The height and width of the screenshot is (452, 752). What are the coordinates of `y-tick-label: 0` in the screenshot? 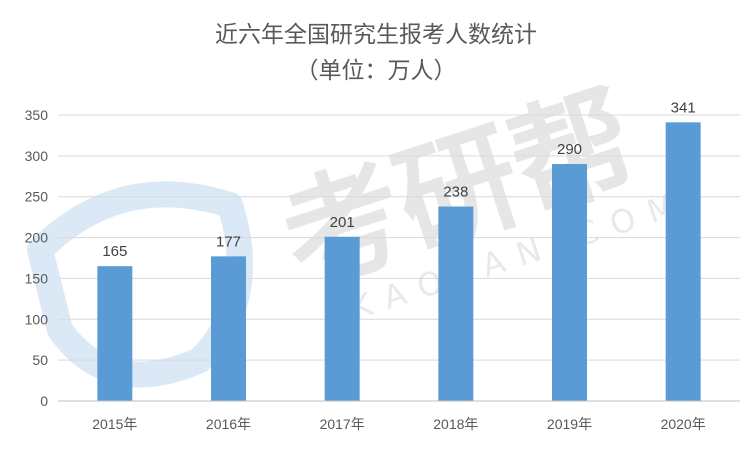 It's located at (44, 401).